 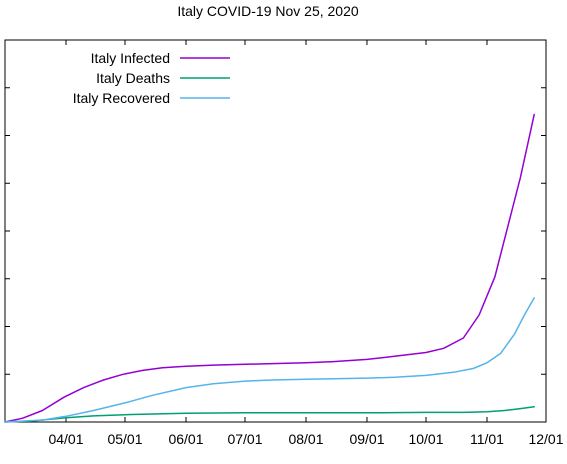 I want to click on x-tick-label: 09/01, so click(x=366, y=439).